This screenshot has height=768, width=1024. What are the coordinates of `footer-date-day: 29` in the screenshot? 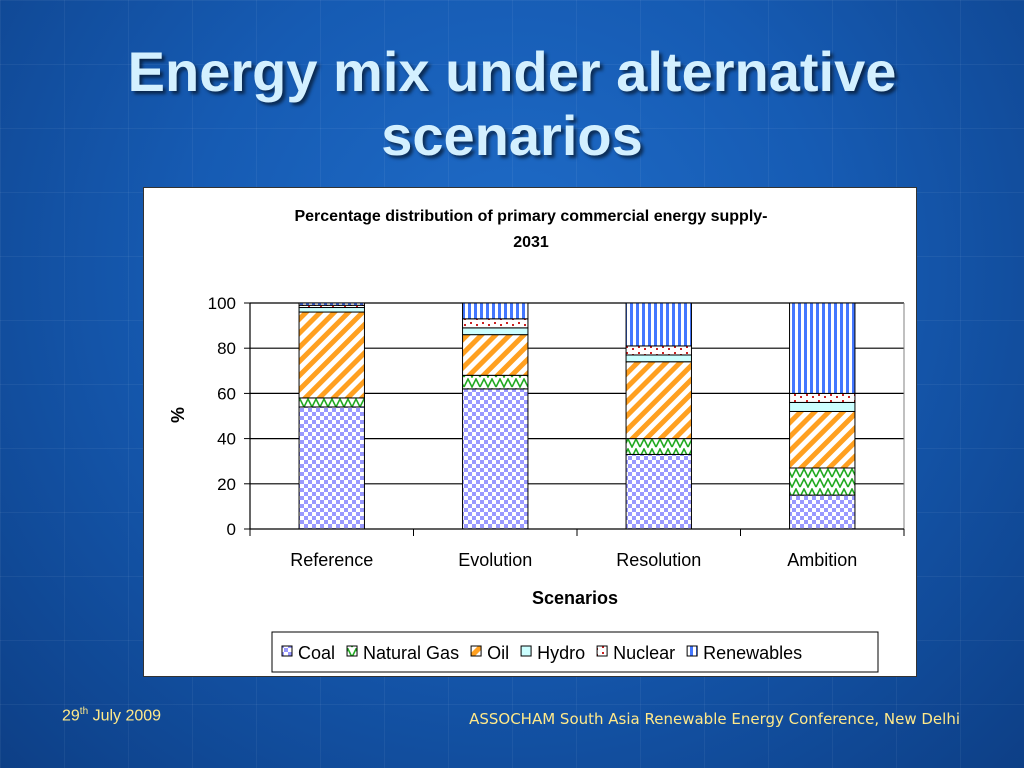 It's located at (71, 716).